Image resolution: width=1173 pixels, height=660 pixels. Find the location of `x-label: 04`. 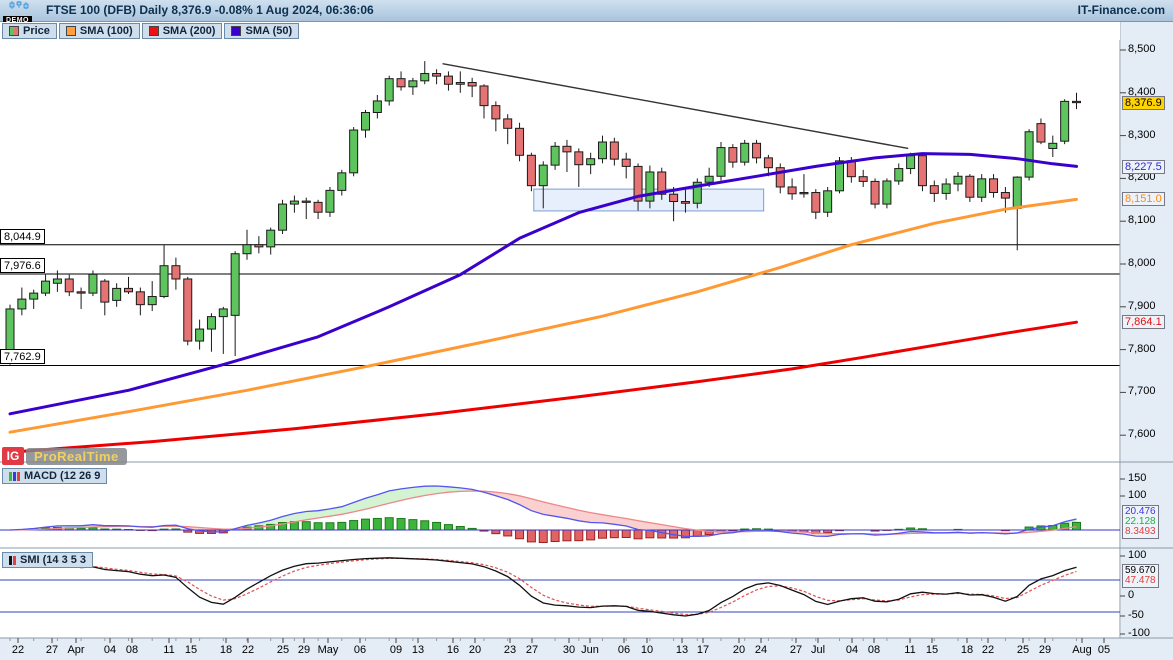

x-label: 04 is located at coordinates (110, 650).